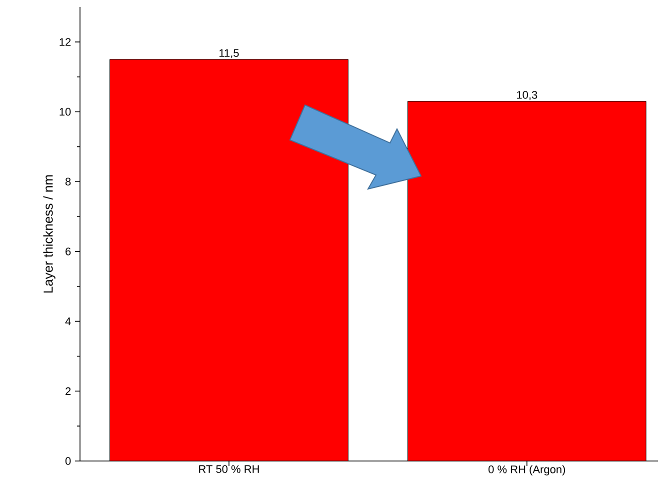 The height and width of the screenshot is (481, 661). Describe the element at coordinates (49, 234) in the screenshot. I see `y-axis-title: Layer thickness / nm` at that location.